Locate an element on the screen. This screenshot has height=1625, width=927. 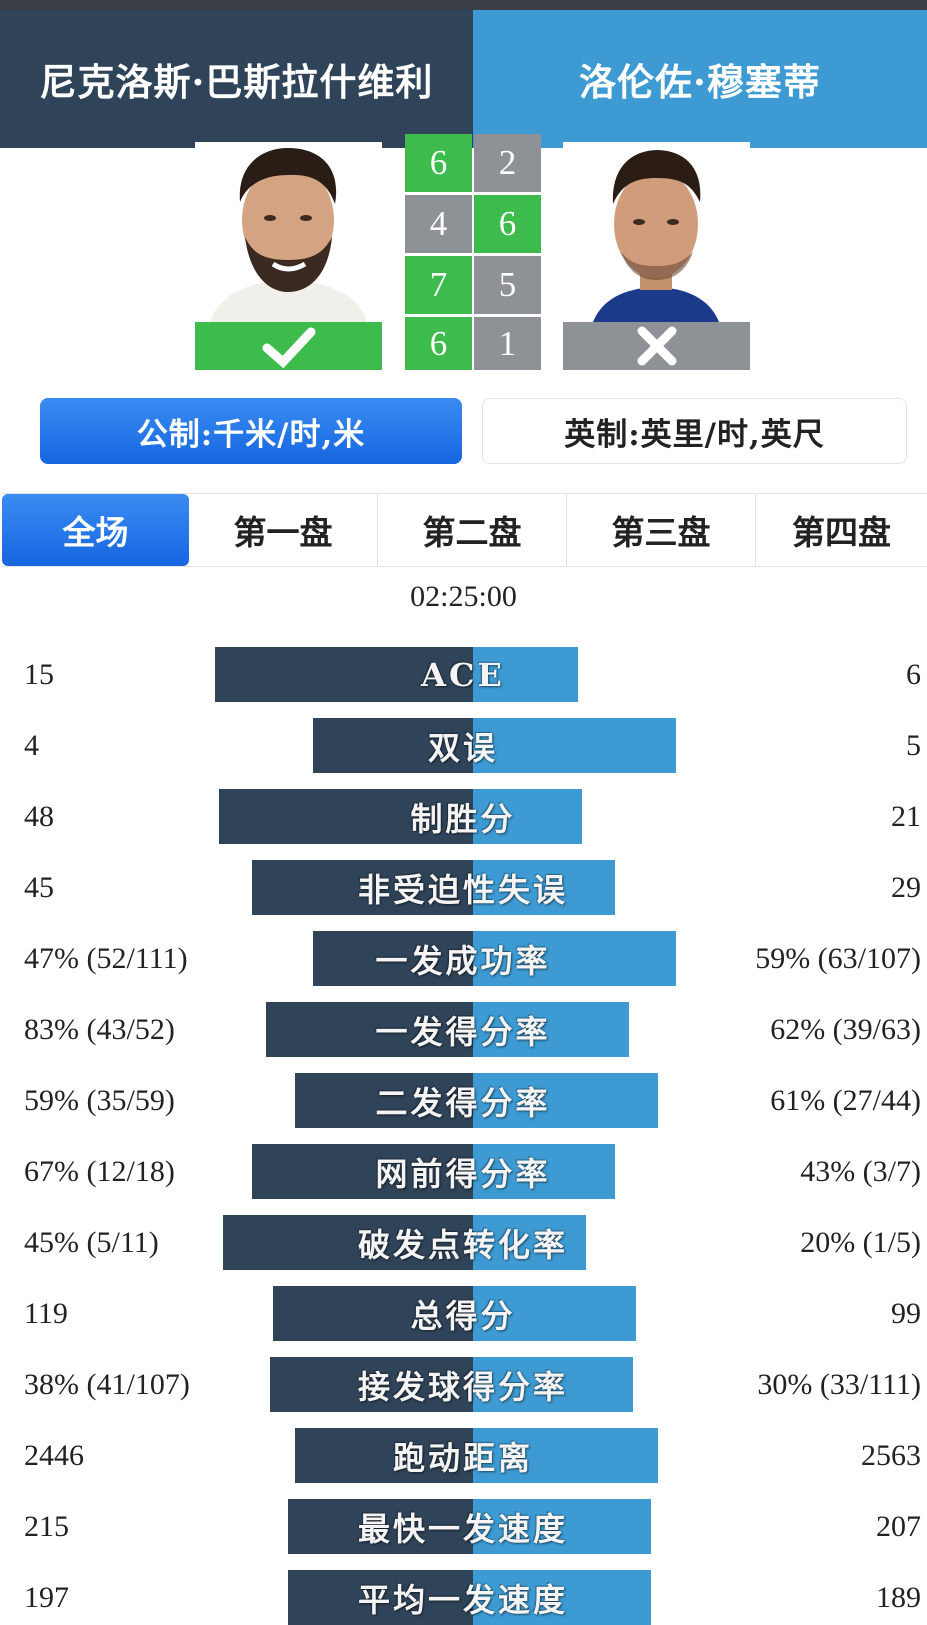
set2-right-score: 6 is located at coordinates (507, 224).